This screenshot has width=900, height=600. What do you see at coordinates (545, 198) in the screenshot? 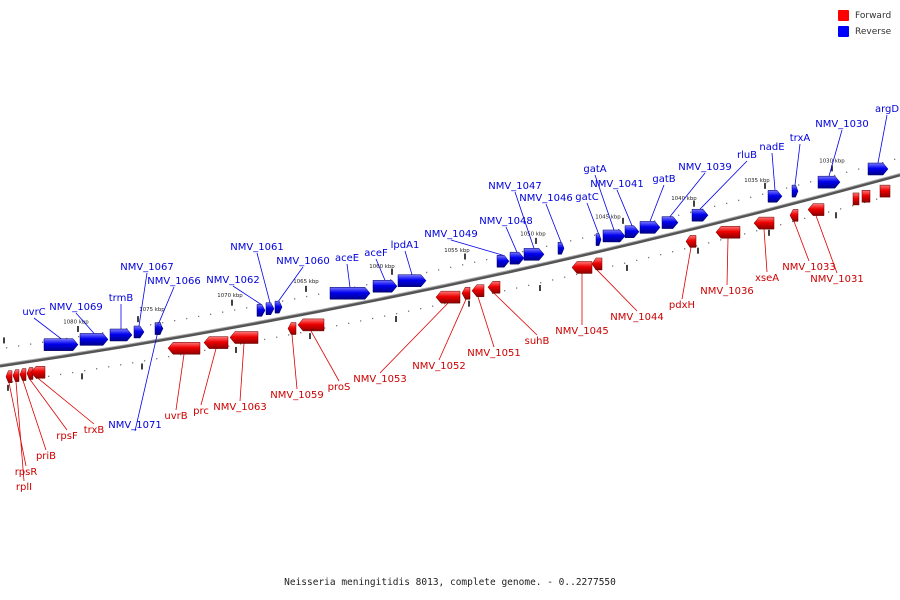
I see `gene-label: NMV_1046` at bounding box center [545, 198].